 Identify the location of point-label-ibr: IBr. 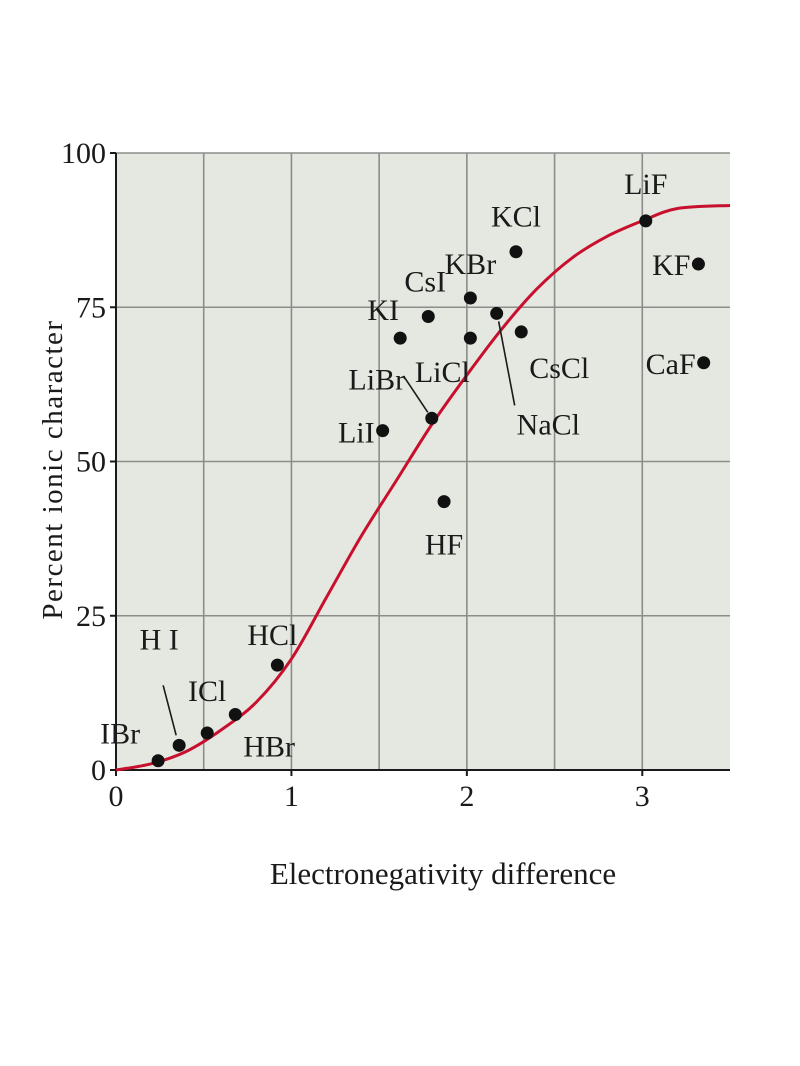
(120, 734).